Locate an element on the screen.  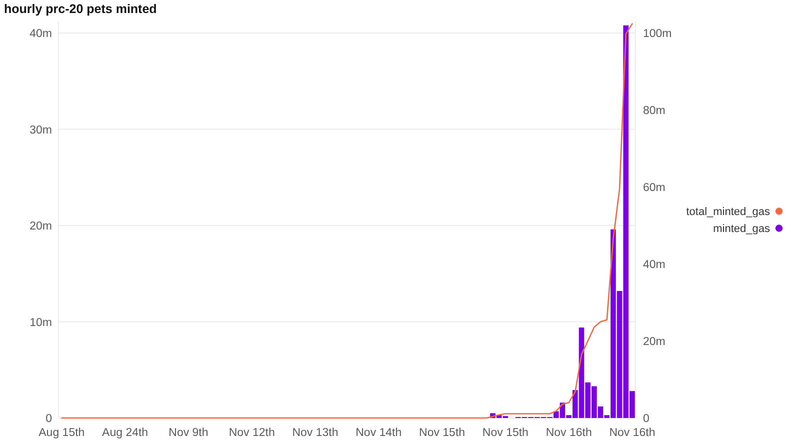
y2-tick-label: 100m is located at coordinates (657, 34).